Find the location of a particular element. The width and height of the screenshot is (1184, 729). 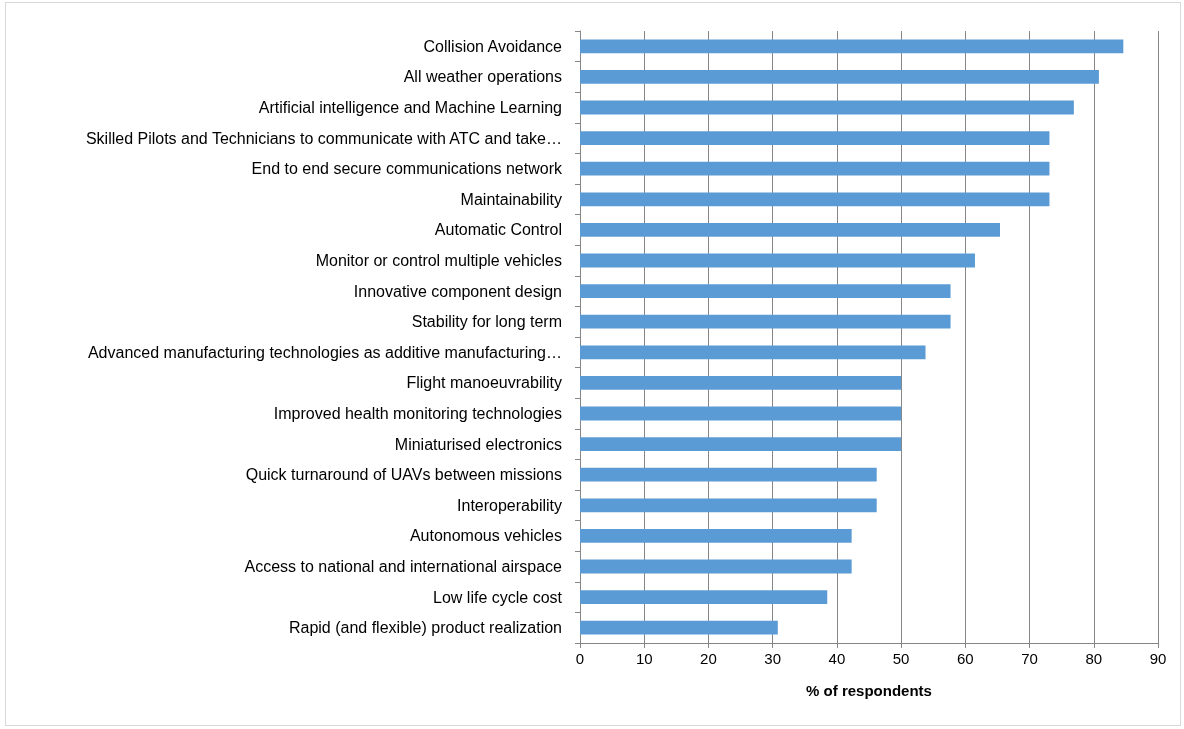

x-tick-label: 90 is located at coordinates (1158, 658).